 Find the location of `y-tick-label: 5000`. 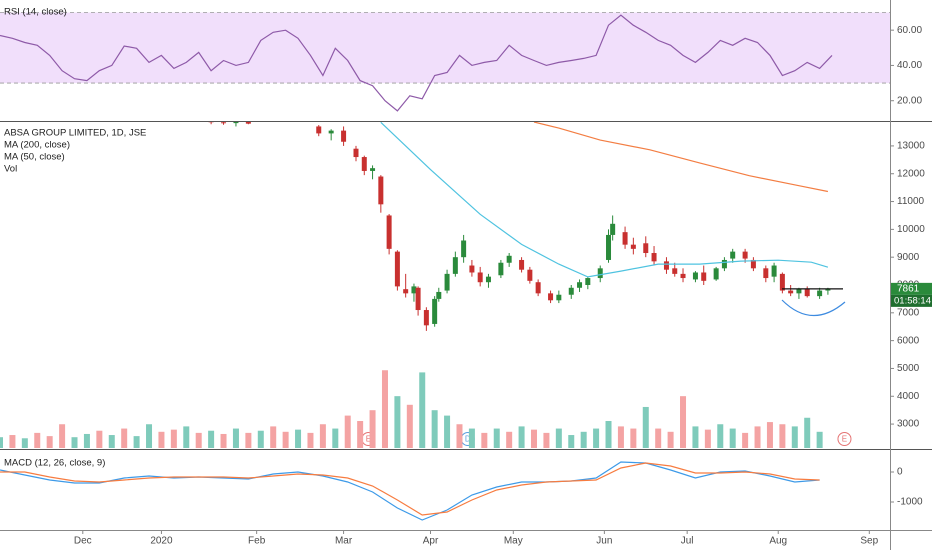

y-tick-label: 5000 is located at coordinates (908, 368).